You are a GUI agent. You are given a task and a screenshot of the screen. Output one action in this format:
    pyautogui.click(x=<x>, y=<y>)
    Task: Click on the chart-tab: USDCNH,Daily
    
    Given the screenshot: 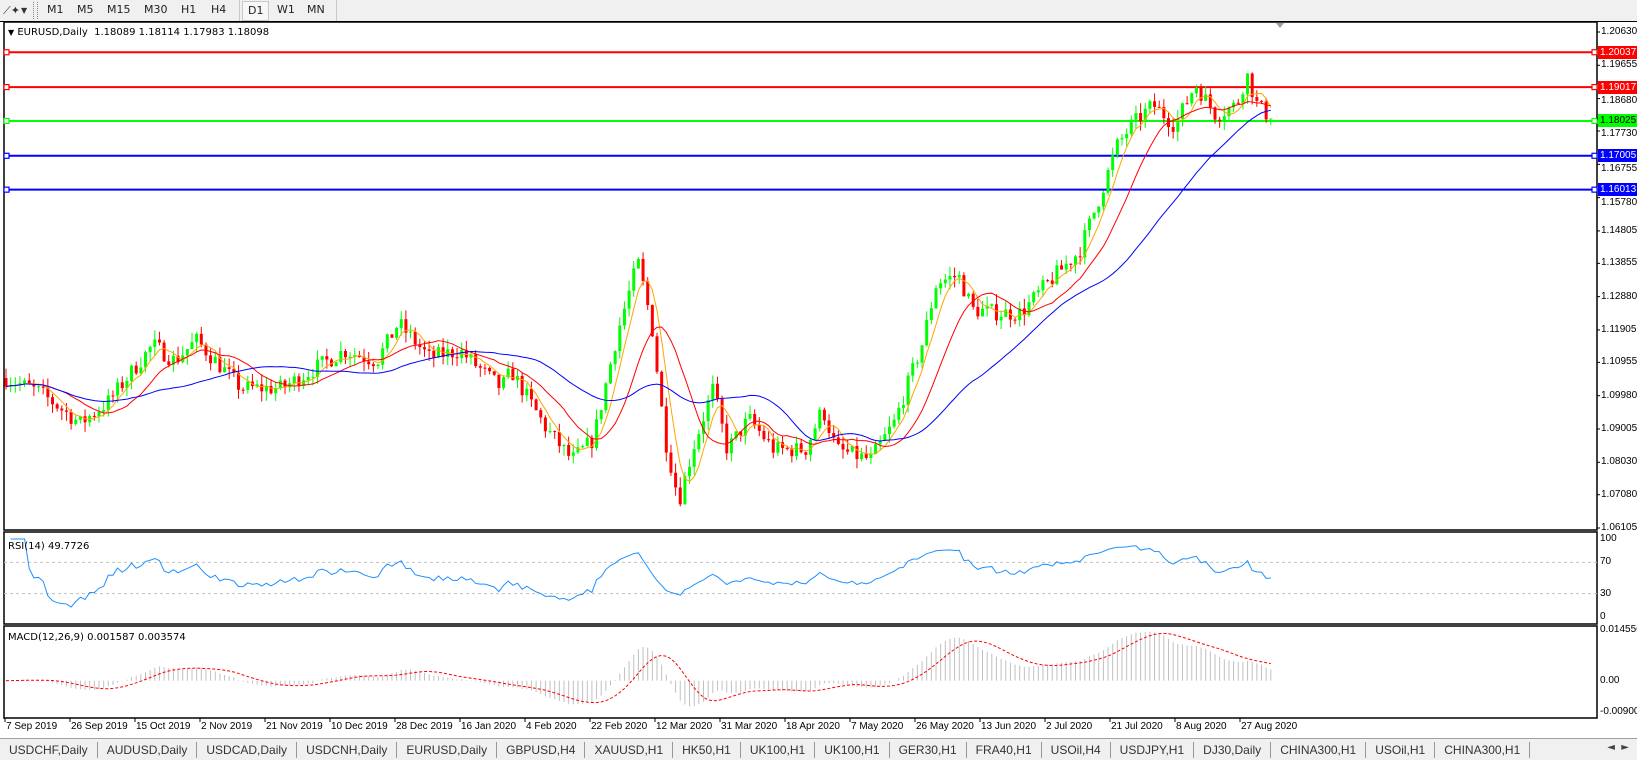 What is the action you would take?
    pyautogui.click(x=347, y=750)
    